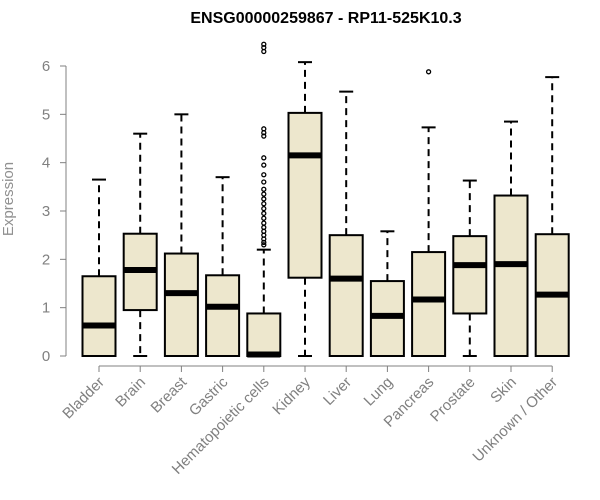 The image size is (600, 500). I want to click on x-tick-label-10: Skin, so click(503, 390).